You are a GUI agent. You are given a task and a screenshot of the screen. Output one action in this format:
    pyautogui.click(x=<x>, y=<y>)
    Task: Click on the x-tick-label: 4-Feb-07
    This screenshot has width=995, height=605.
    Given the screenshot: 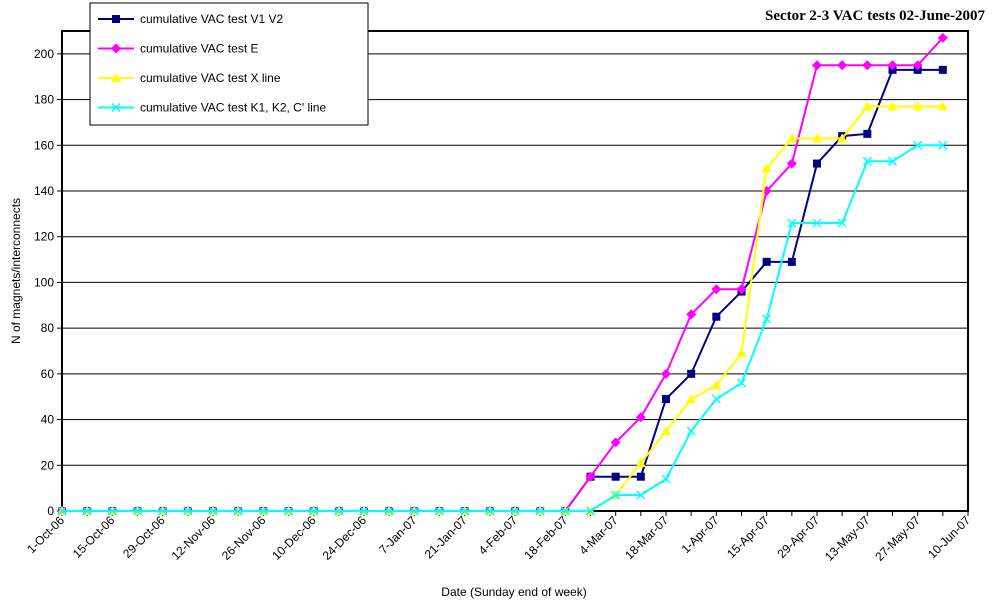 What is the action you would take?
    pyautogui.click(x=498, y=535)
    